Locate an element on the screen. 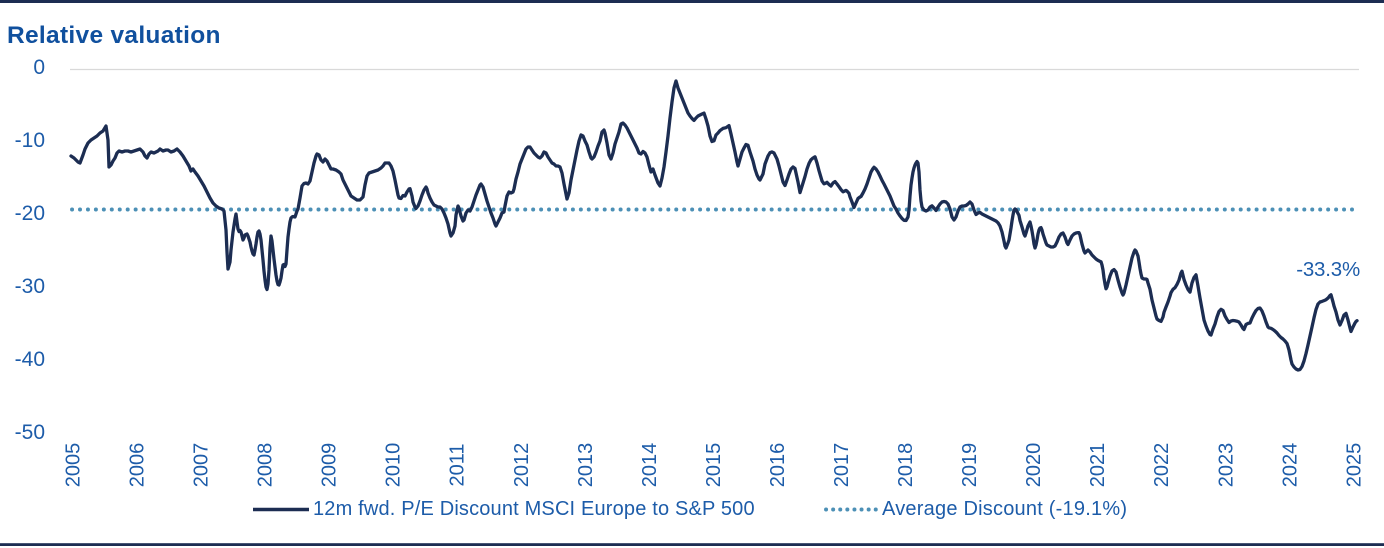  svg-text: 2019 is located at coordinates (970, 465).